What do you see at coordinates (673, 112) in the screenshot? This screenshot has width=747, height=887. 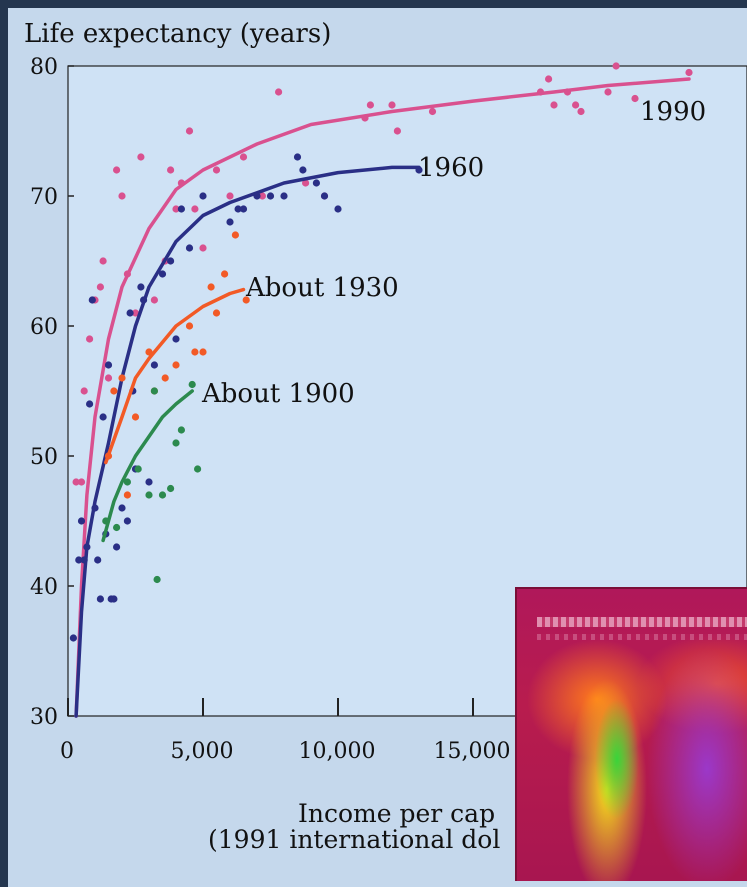 I see `series-label-1990: 1990` at bounding box center [673, 112].